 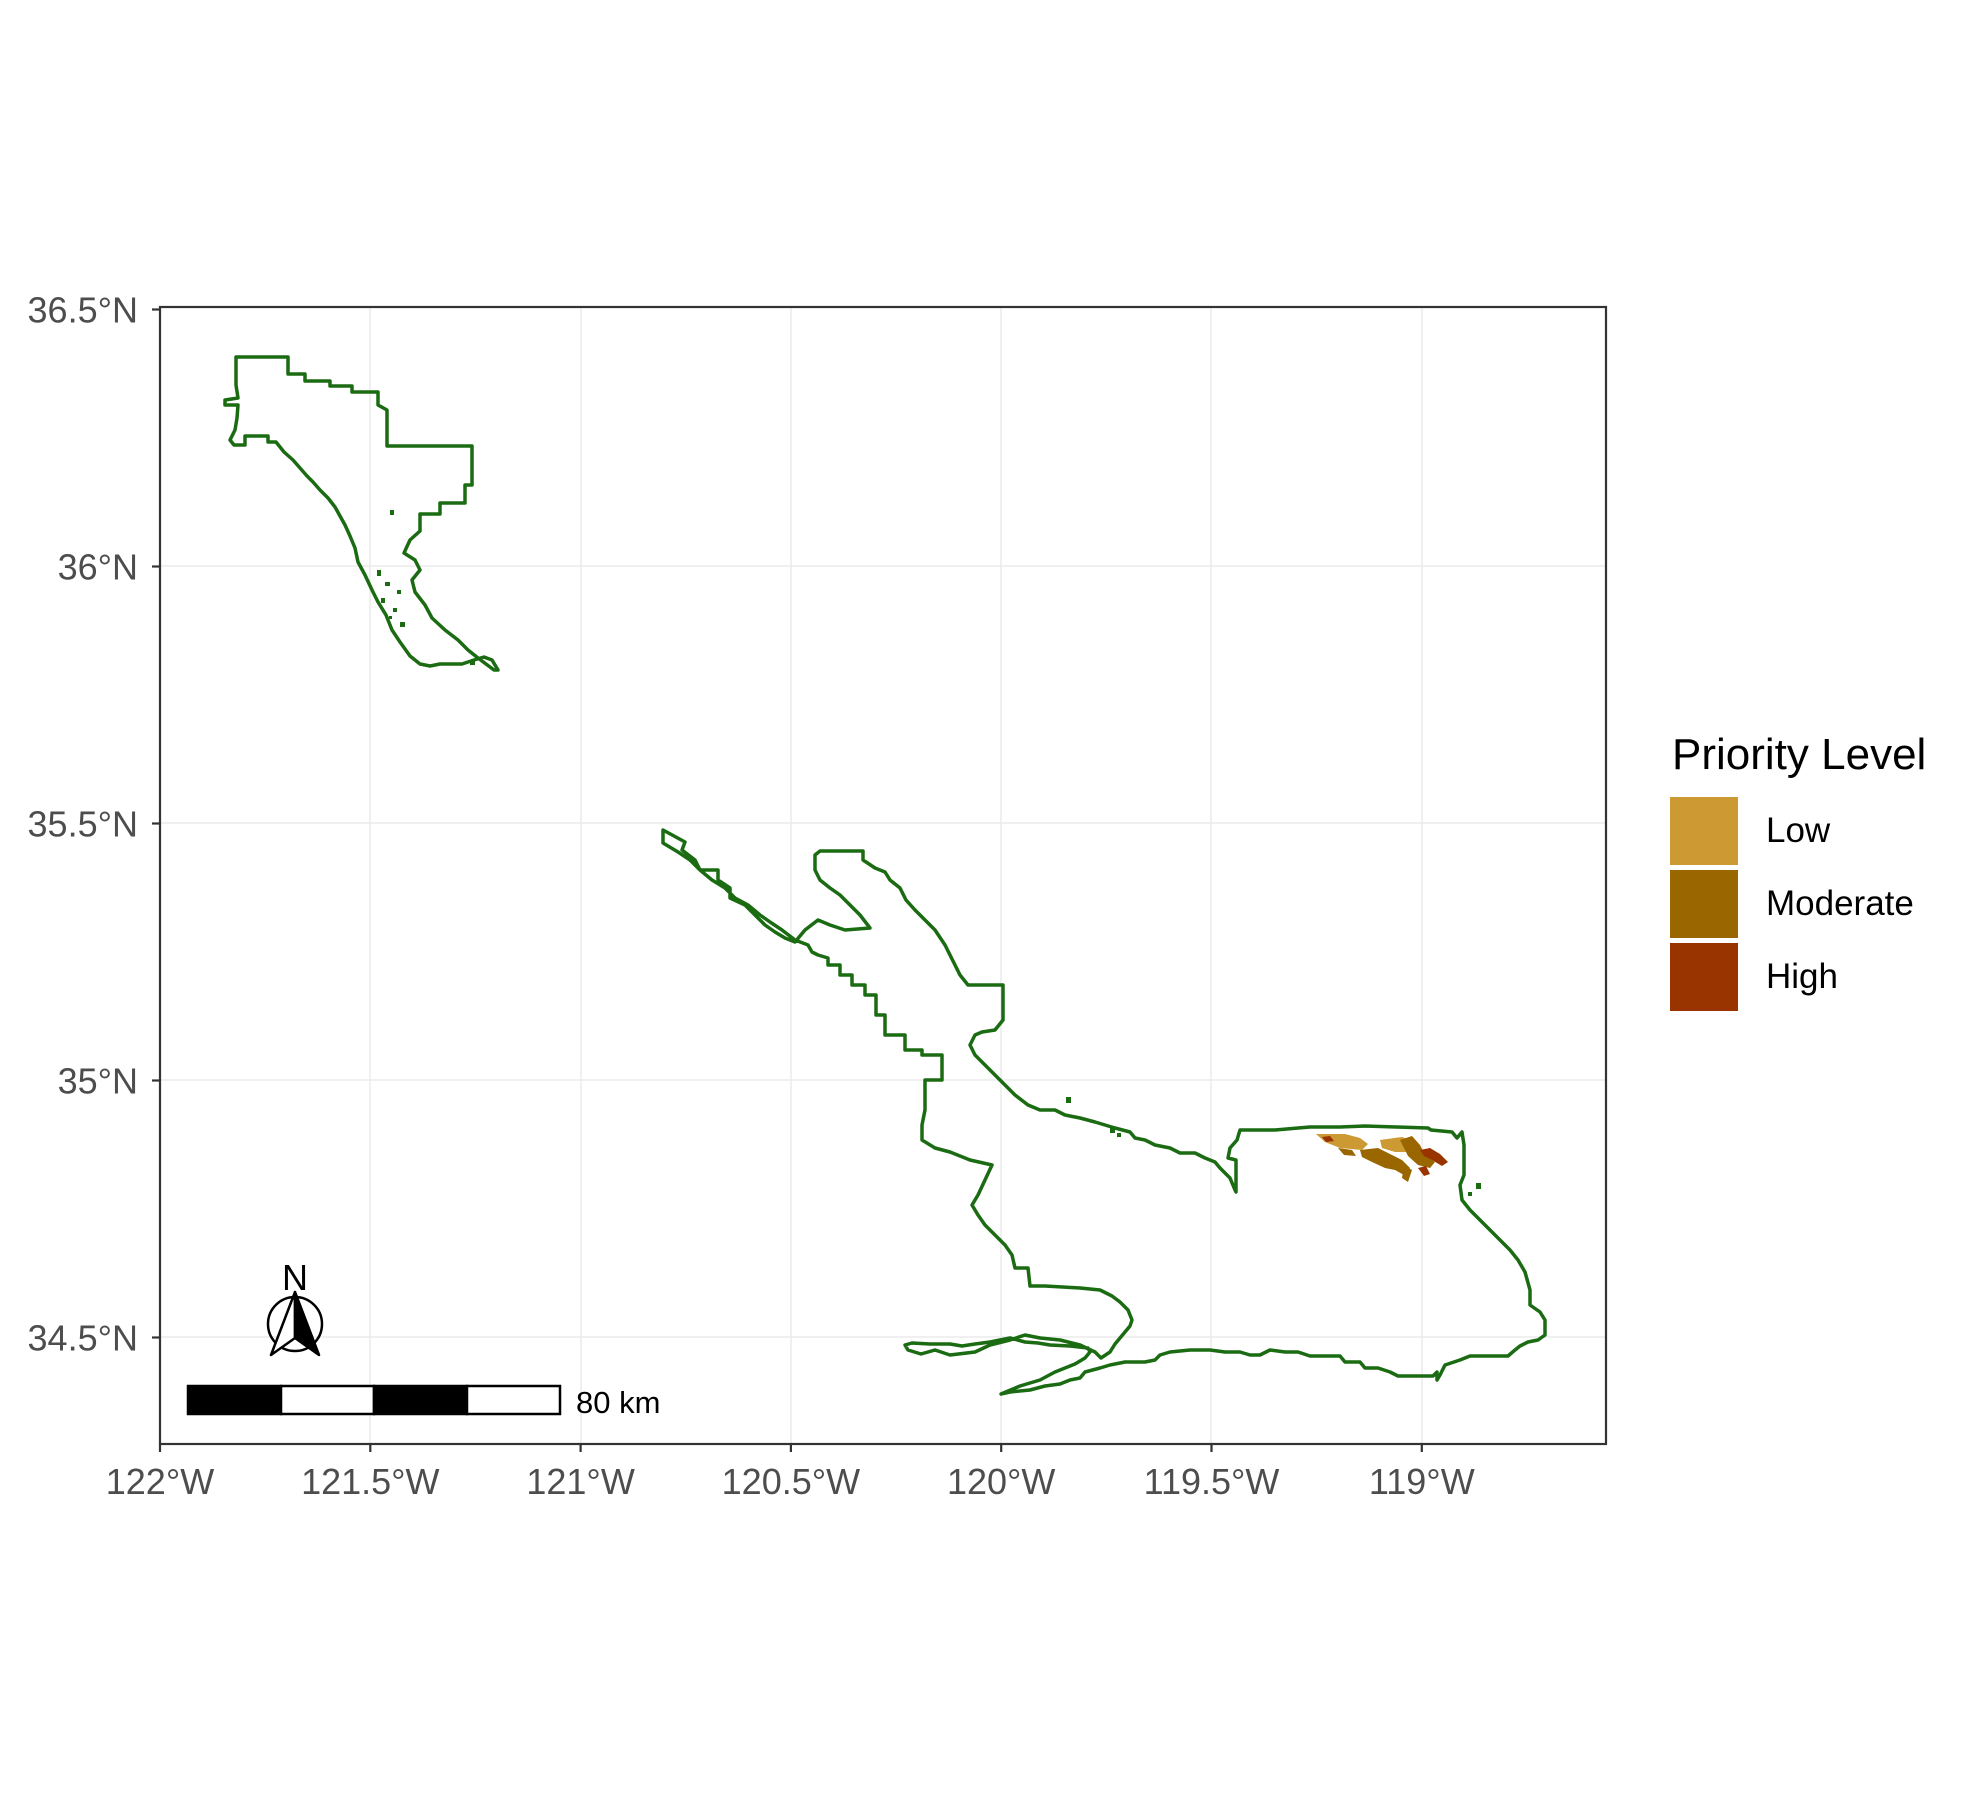 I want to click on legend-label-moderate: Moderate, so click(x=1840, y=903).